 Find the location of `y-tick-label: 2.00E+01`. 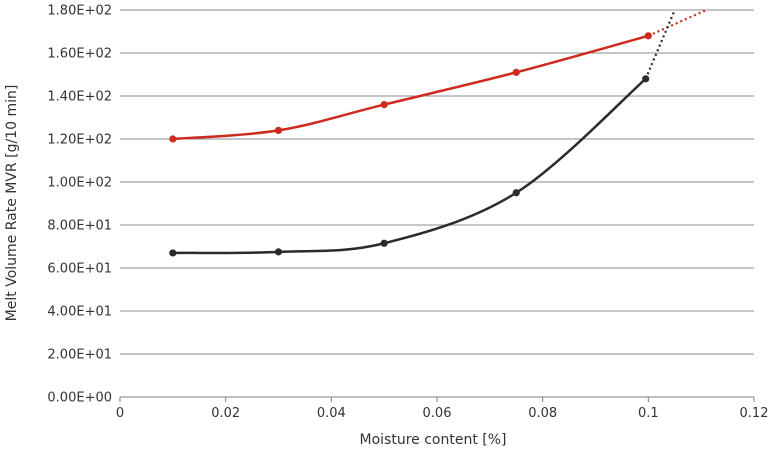

y-tick-label: 2.00E+01 is located at coordinates (79, 355).